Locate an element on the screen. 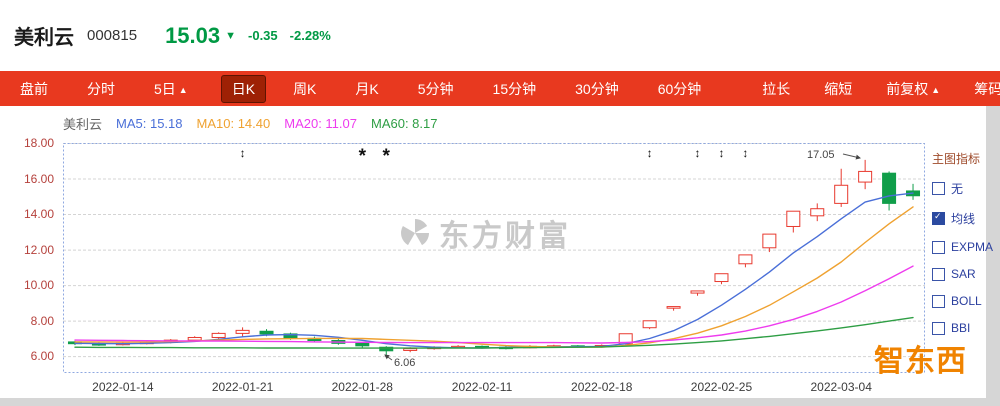  nav-tab-15-min: 15分钟 is located at coordinates (514, 88).